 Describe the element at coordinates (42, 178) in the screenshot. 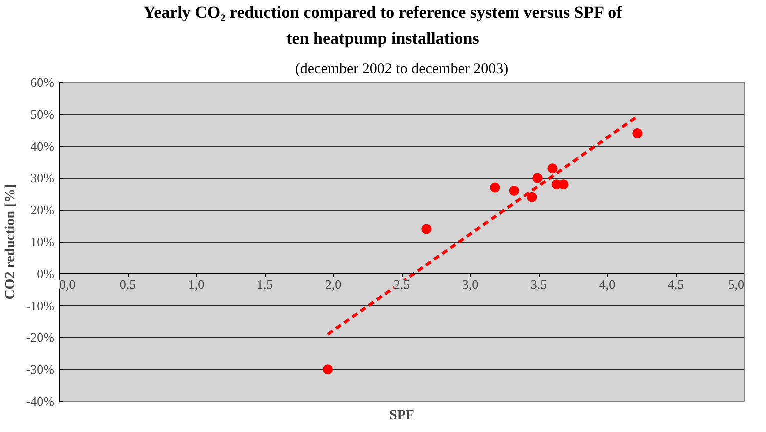

I see `y-tick-label: 30%` at that location.